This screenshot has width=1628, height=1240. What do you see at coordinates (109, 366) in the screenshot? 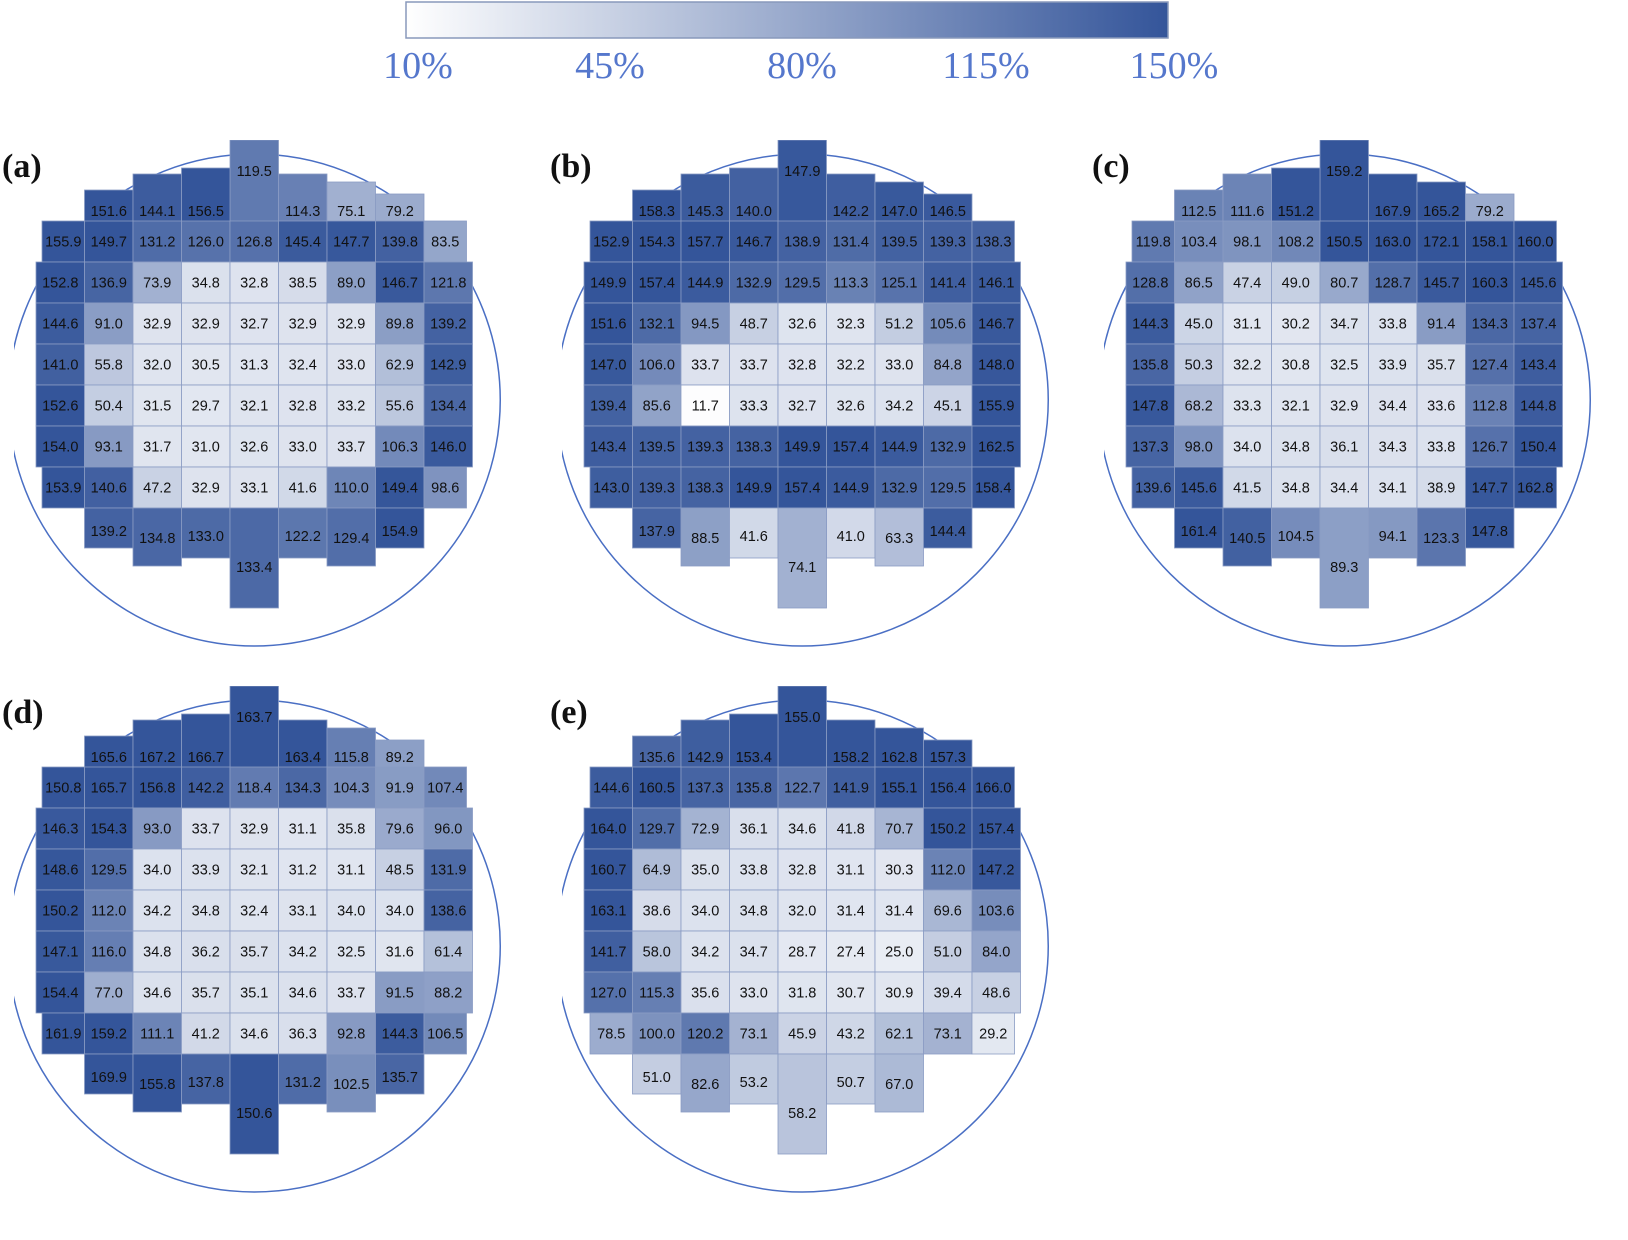
I see `heatmap-cell-value: 55.8` at bounding box center [109, 366].